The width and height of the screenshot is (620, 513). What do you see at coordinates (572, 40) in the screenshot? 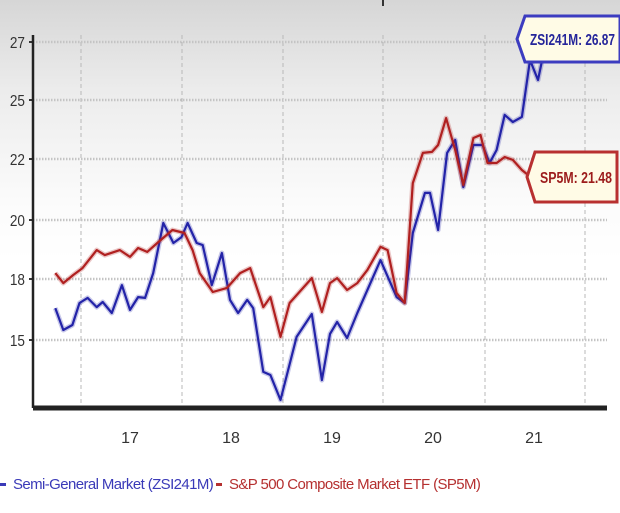
I see `end-label-zsi241m: ZSI241M: 26.87` at bounding box center [572, 40].